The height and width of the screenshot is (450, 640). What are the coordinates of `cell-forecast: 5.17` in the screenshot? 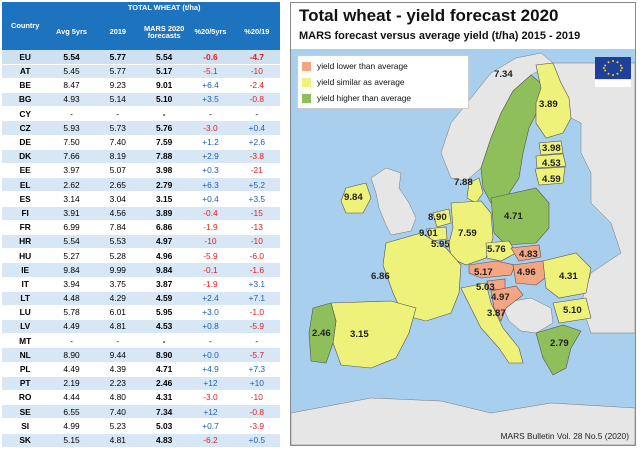 It's located at (164, 71).